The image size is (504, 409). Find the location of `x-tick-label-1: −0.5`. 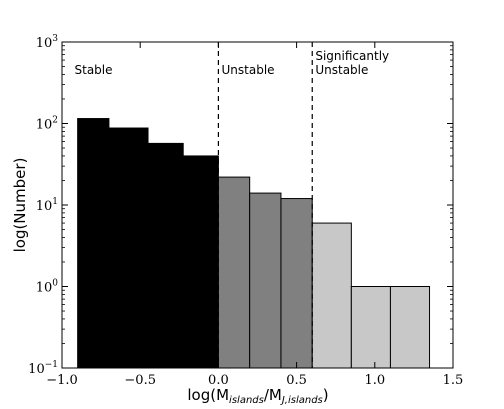

x-tick-label-1: −0.5 is located at coordinates (140, 380).